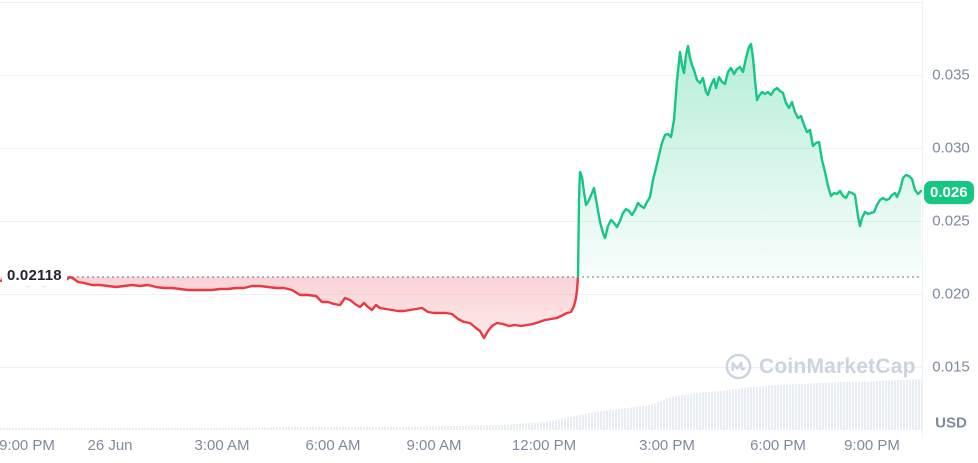  I want to click on y-axis-unit-label: USD, so click(951, 423).